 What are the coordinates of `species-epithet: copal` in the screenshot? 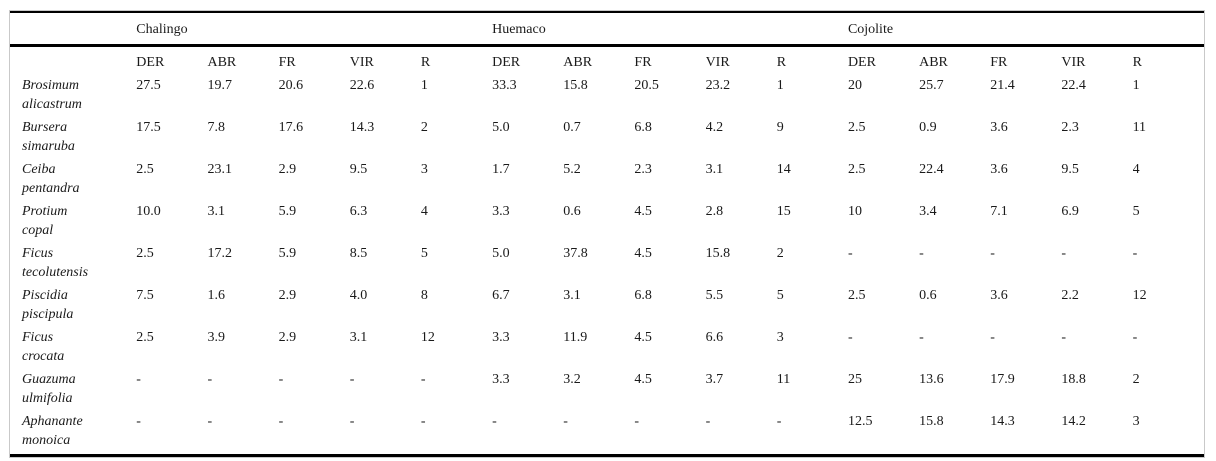 It's located at (38, 230).